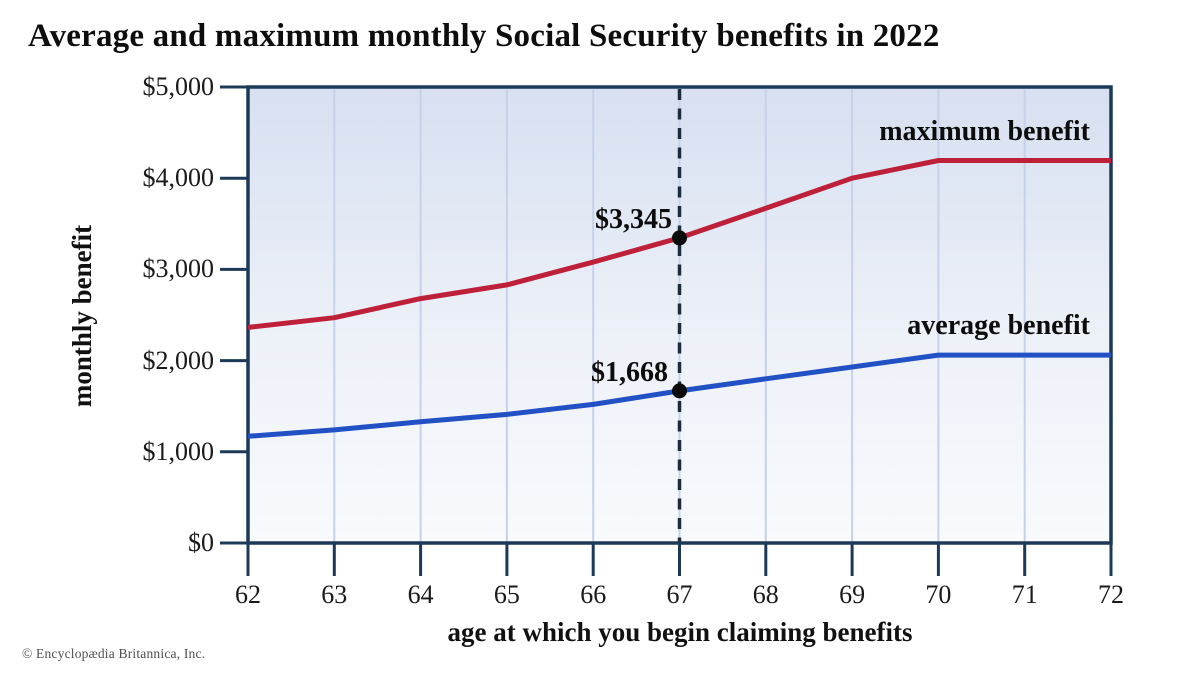 This screenshot has width=1200, height=675. Describe the element at coordinates (593, 594) in the screenshot. I see `x-tick-label-66: 66` at that location.